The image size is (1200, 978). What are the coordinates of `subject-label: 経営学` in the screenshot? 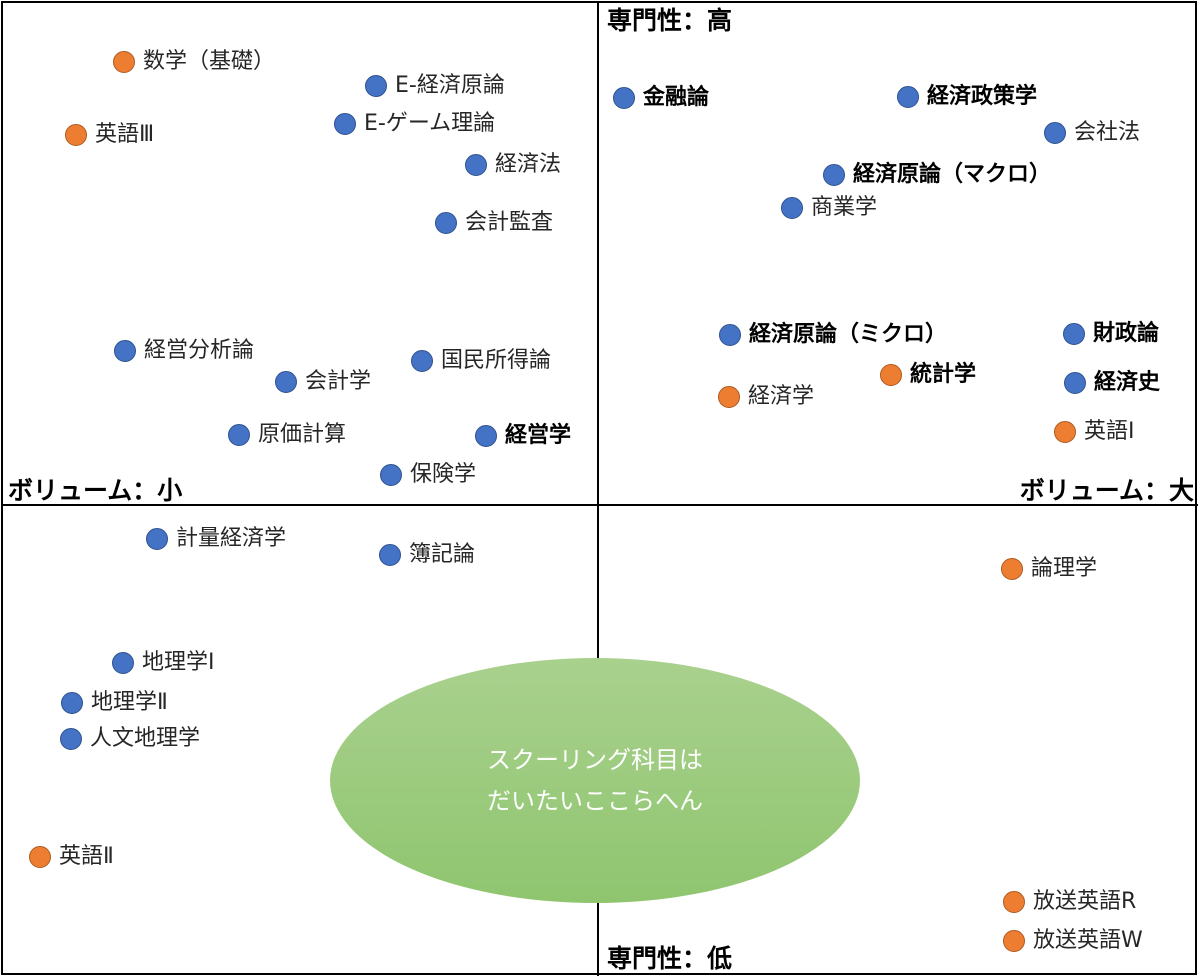 It's located at (538, 435).